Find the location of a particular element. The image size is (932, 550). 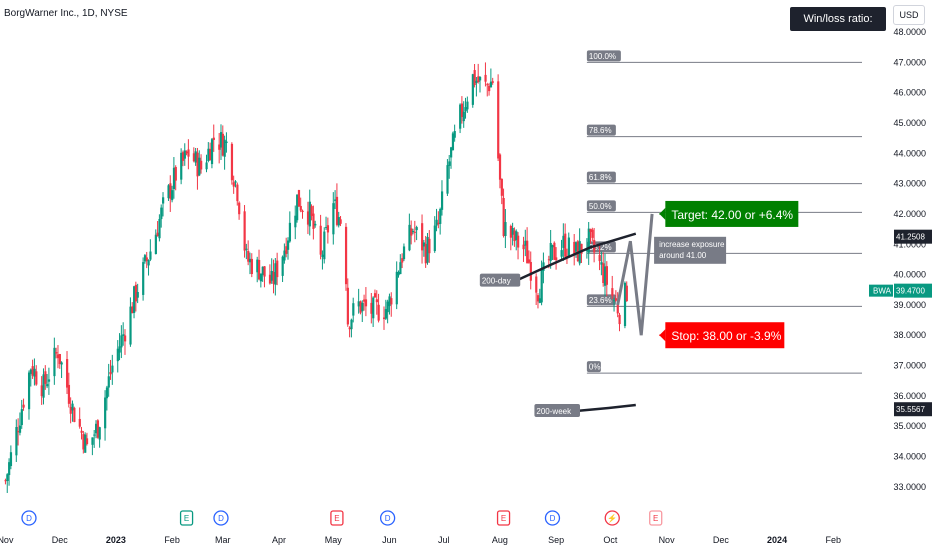

fib-label: 50.0% is located at coordinates (600, 206).